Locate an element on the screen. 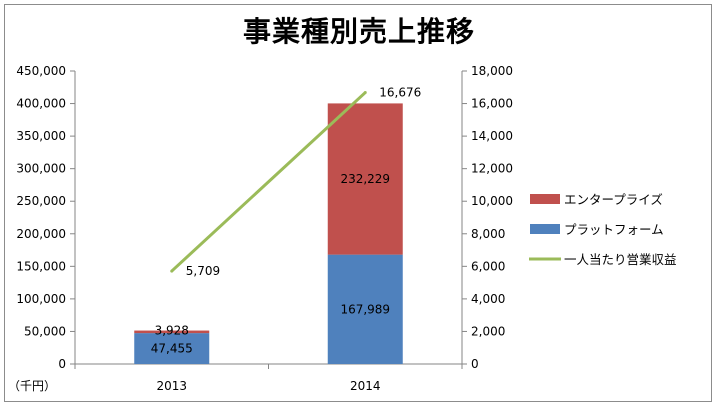  bar-data-label: 167,989 is located at coordinates (365, 309).